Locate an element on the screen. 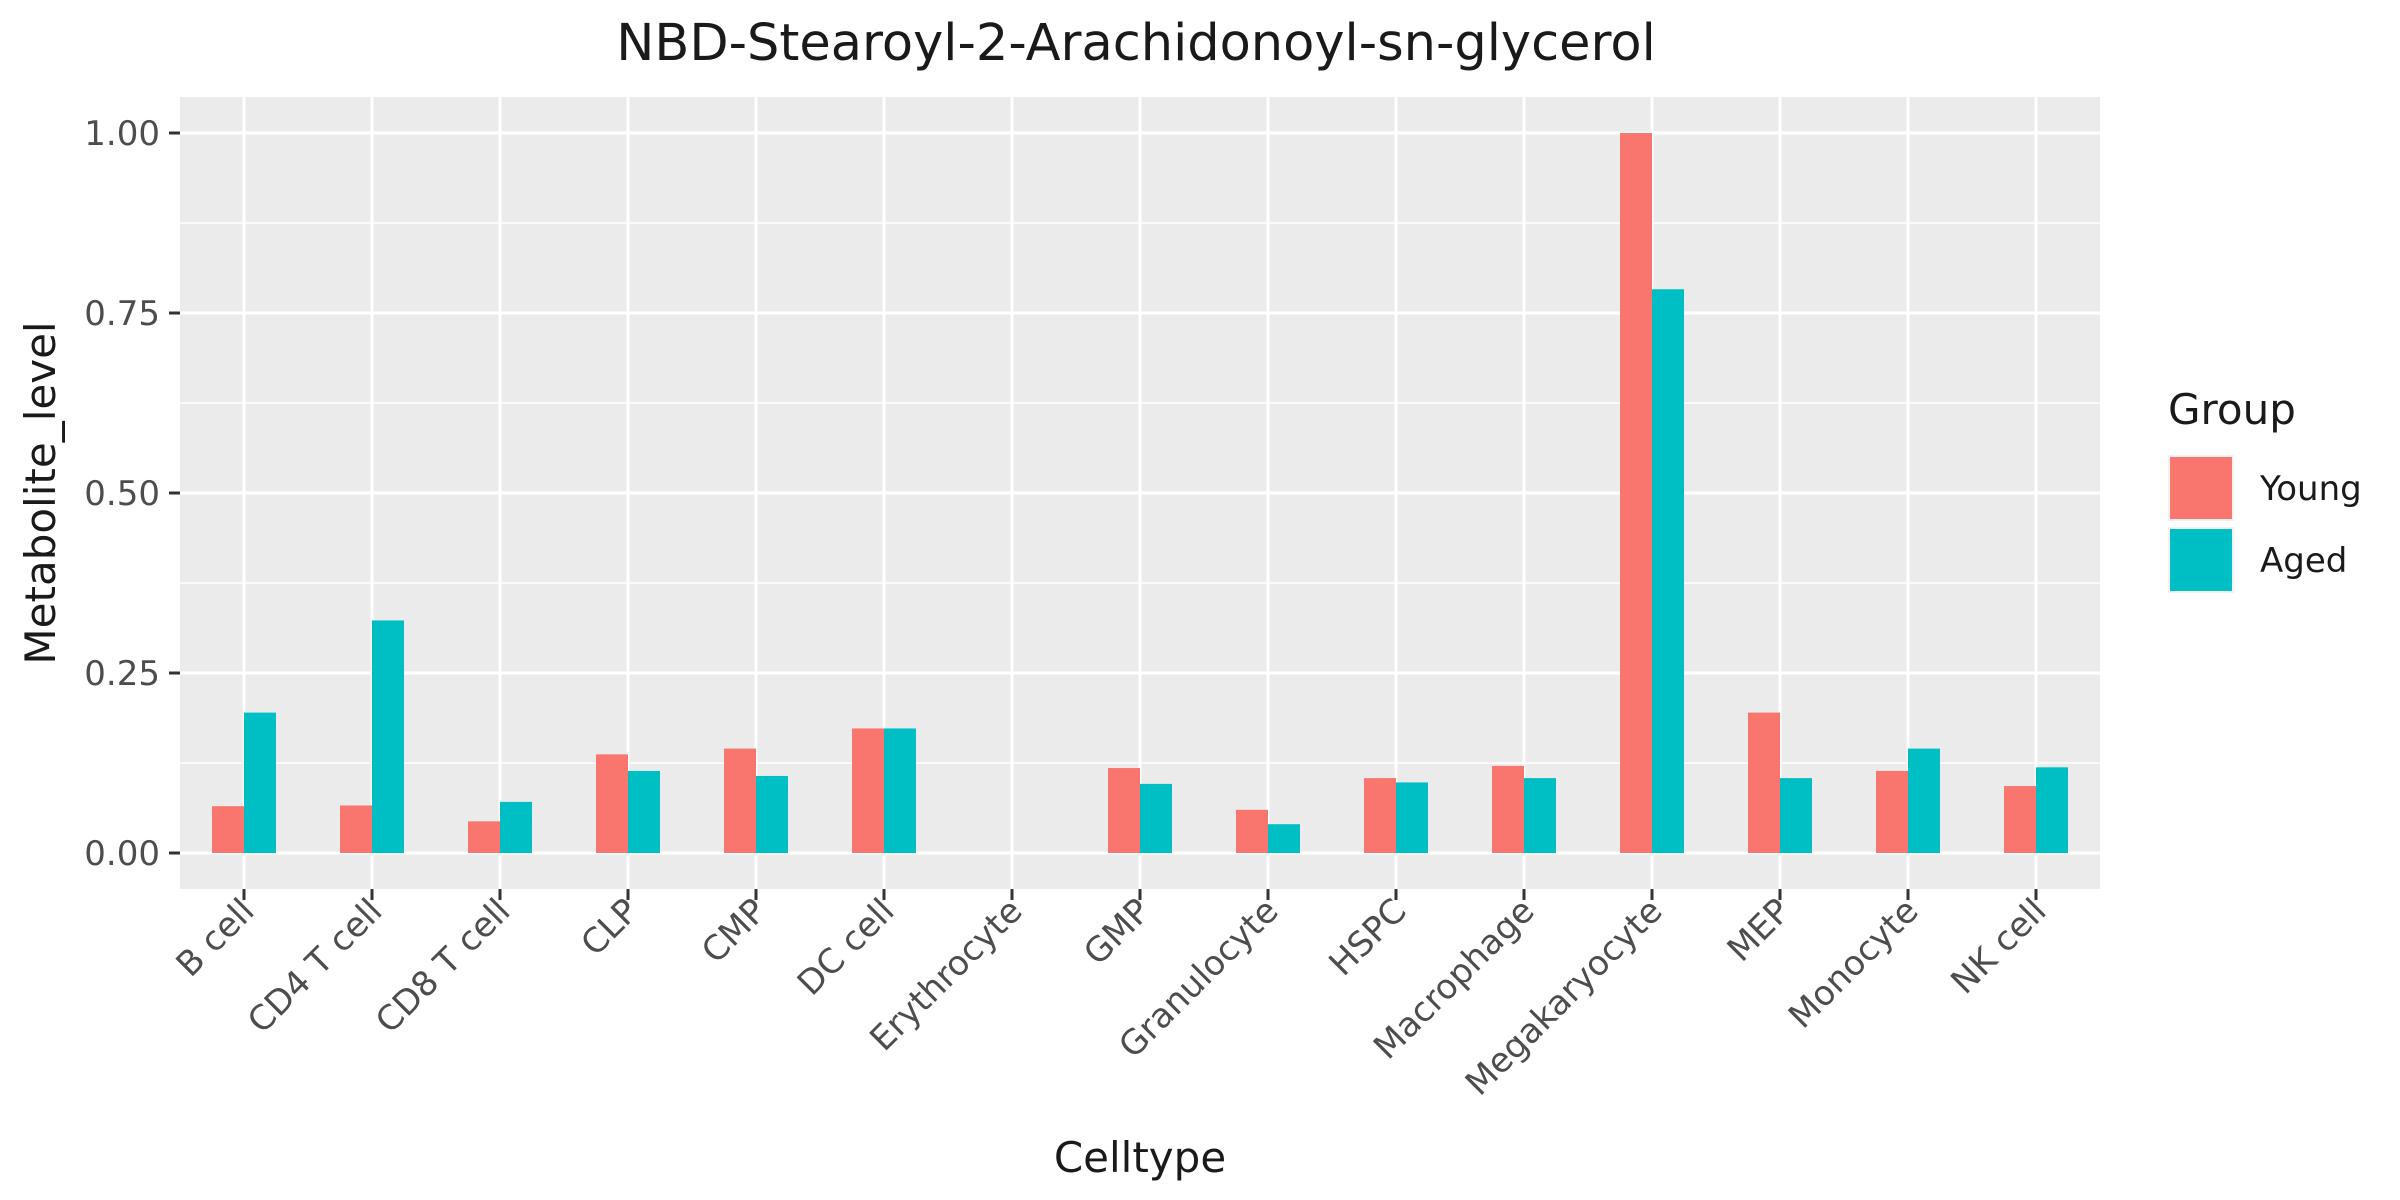 This screenshot has height=1200, width=2400. legend-swatch-young is located at coordinates (2201, 488).